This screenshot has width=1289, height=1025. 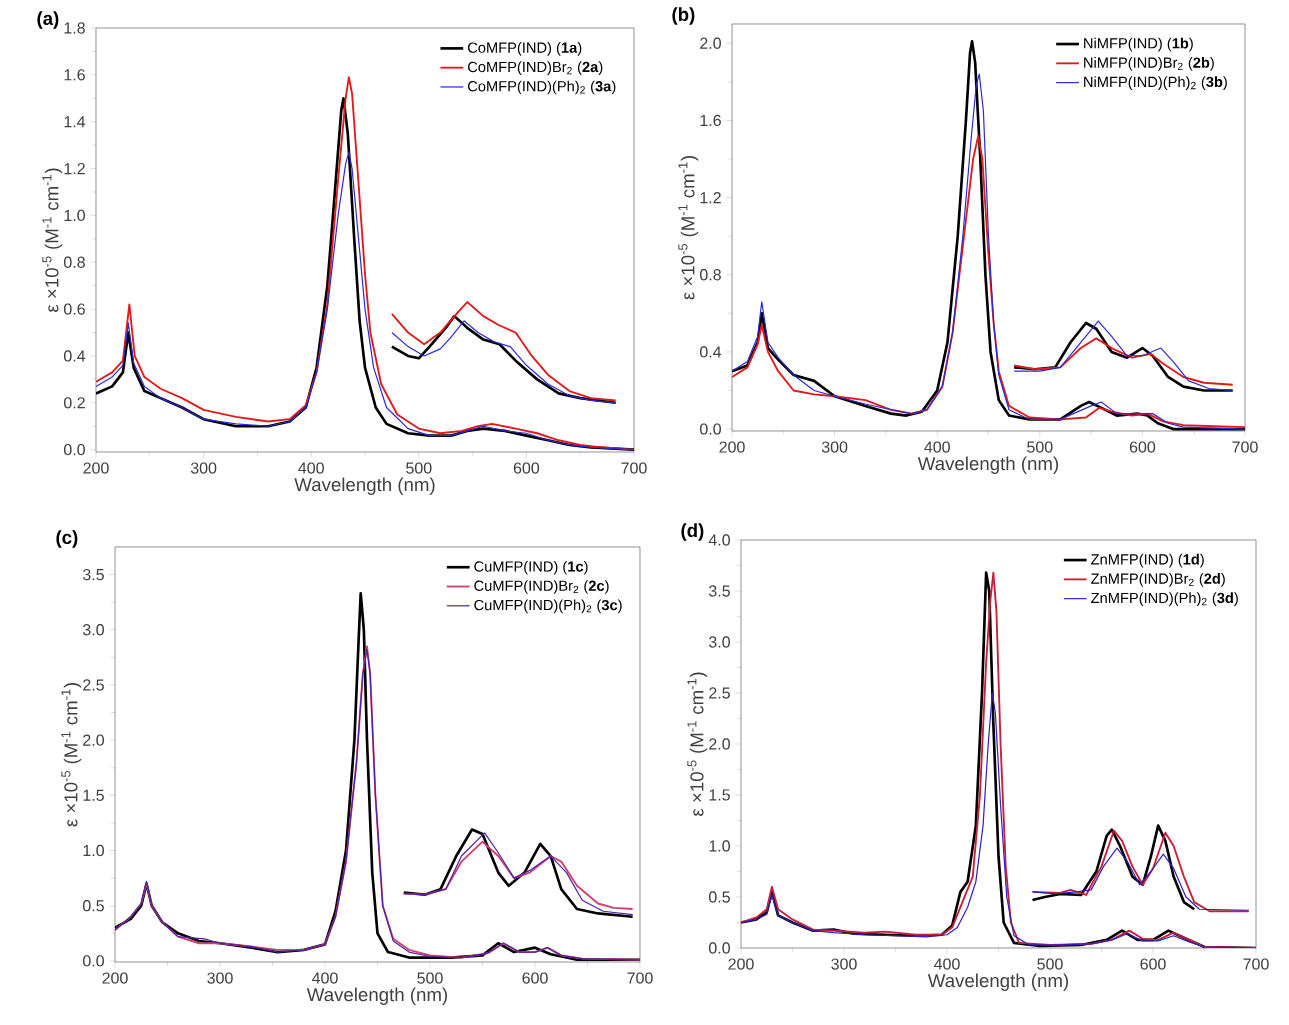 I want to click on chart-title: (d), so click(x=692, y=532).